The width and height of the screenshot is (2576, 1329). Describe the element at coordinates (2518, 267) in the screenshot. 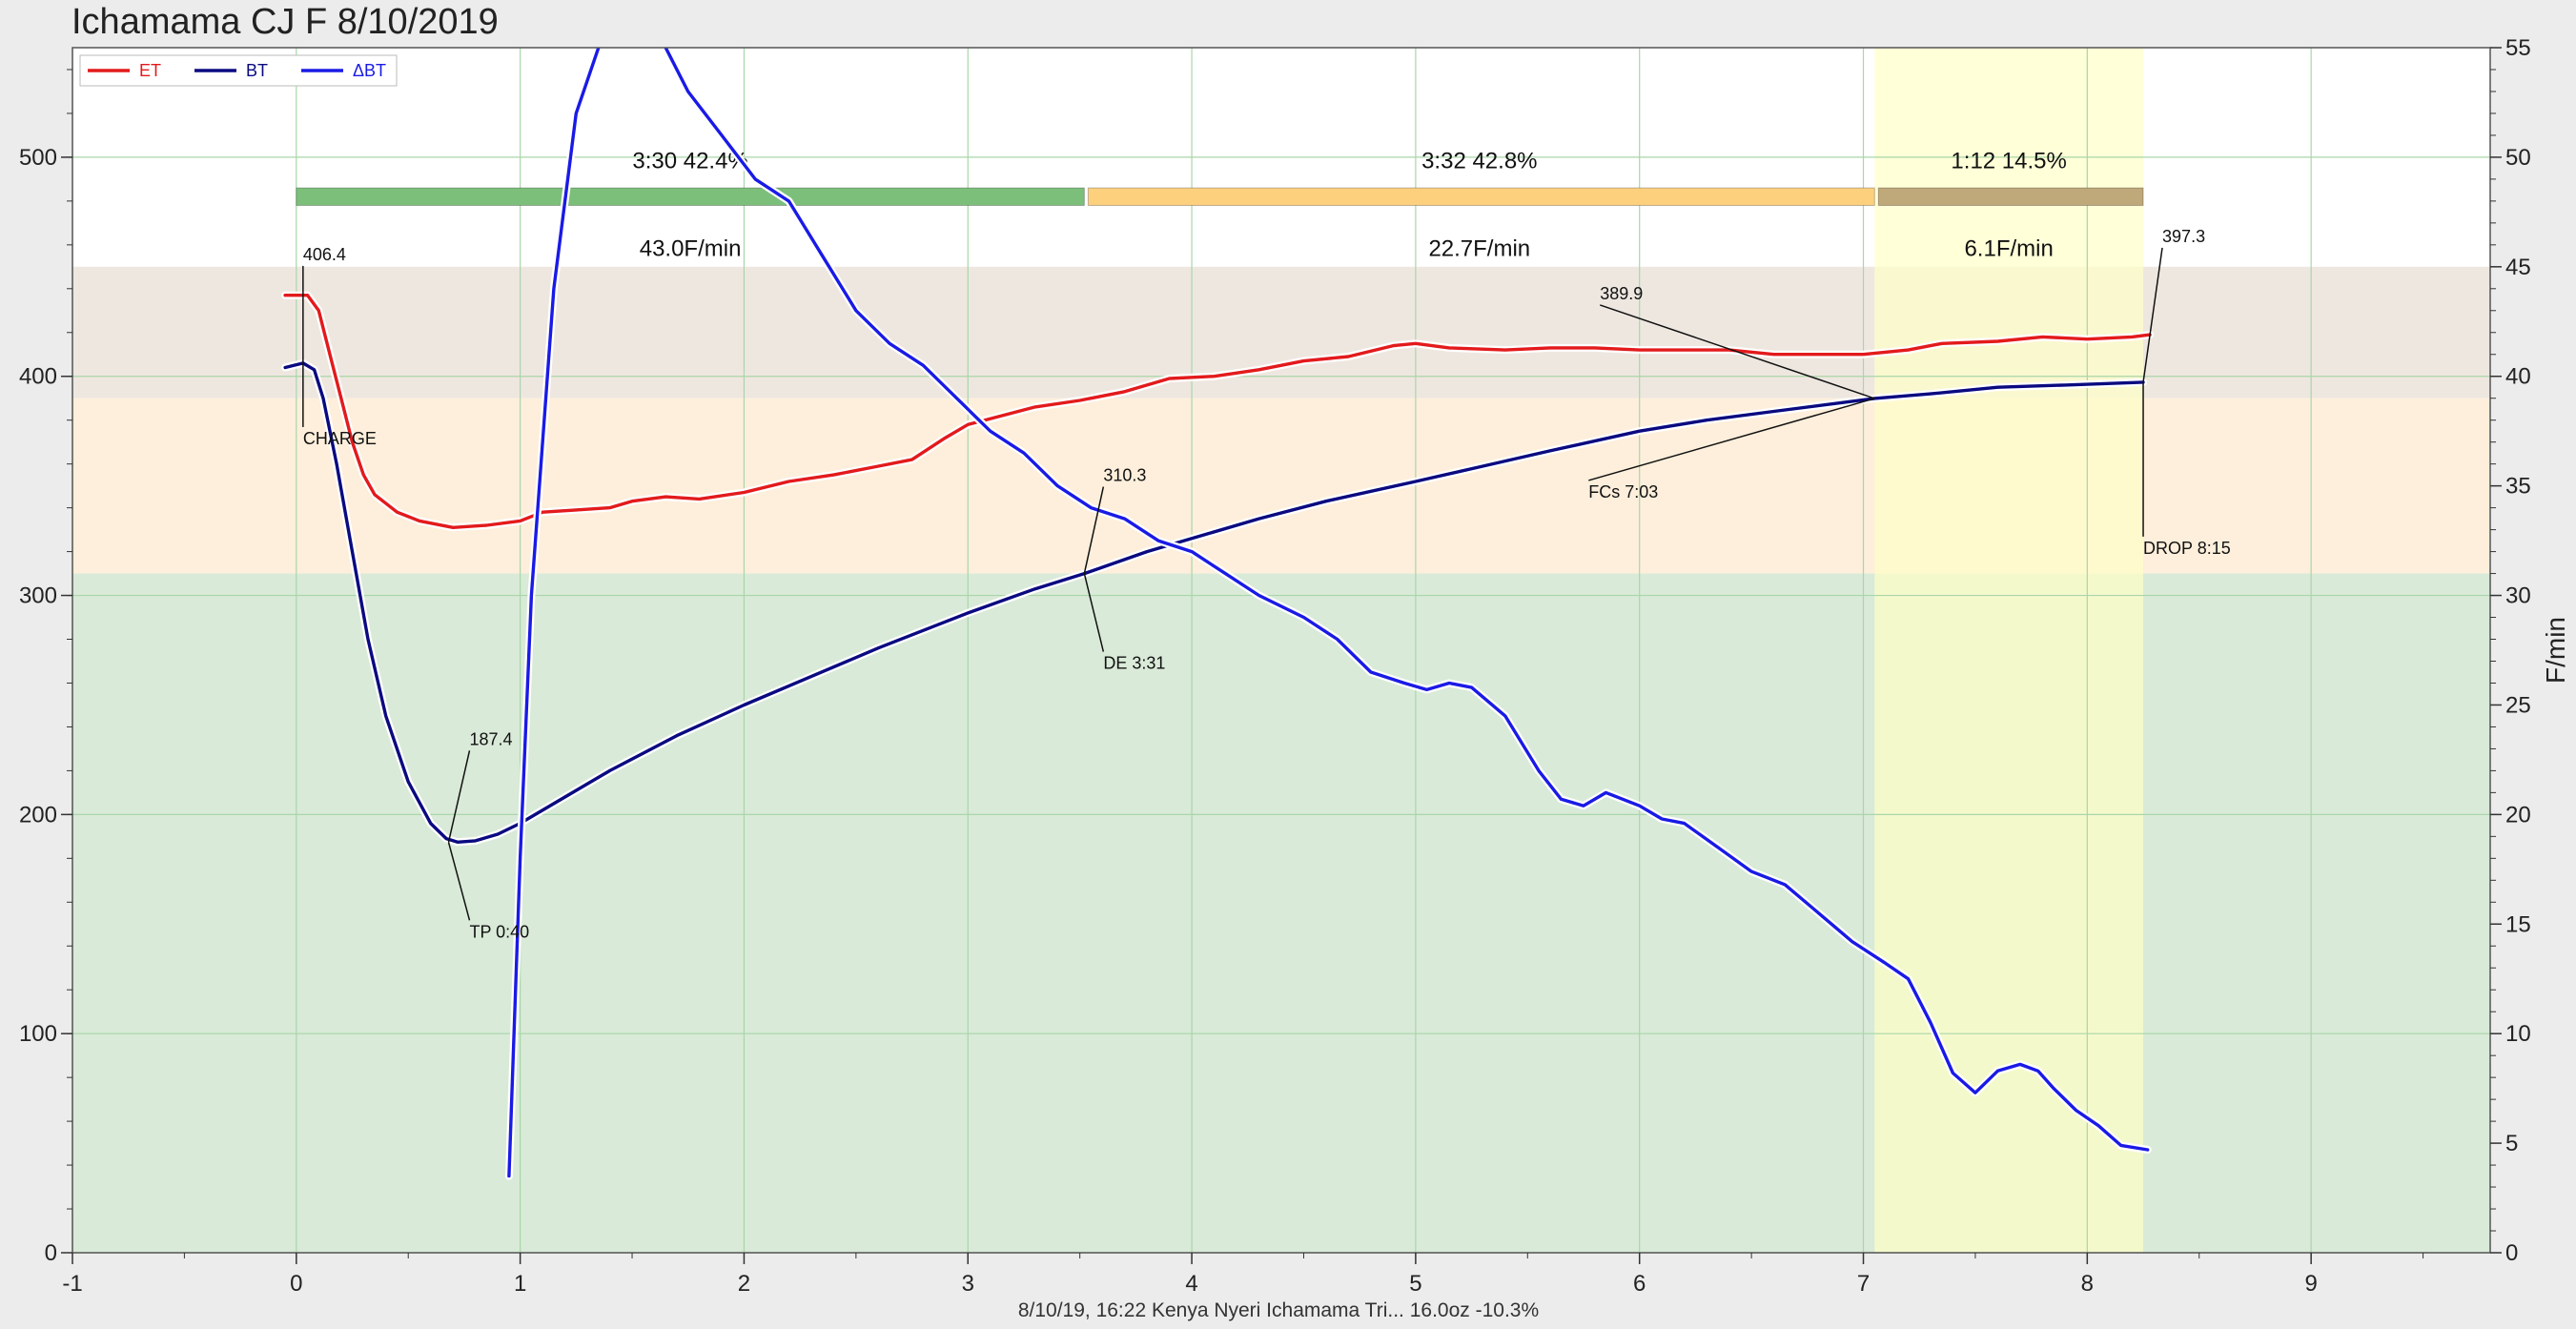

I see `y2-tick-label: 45` at that location.